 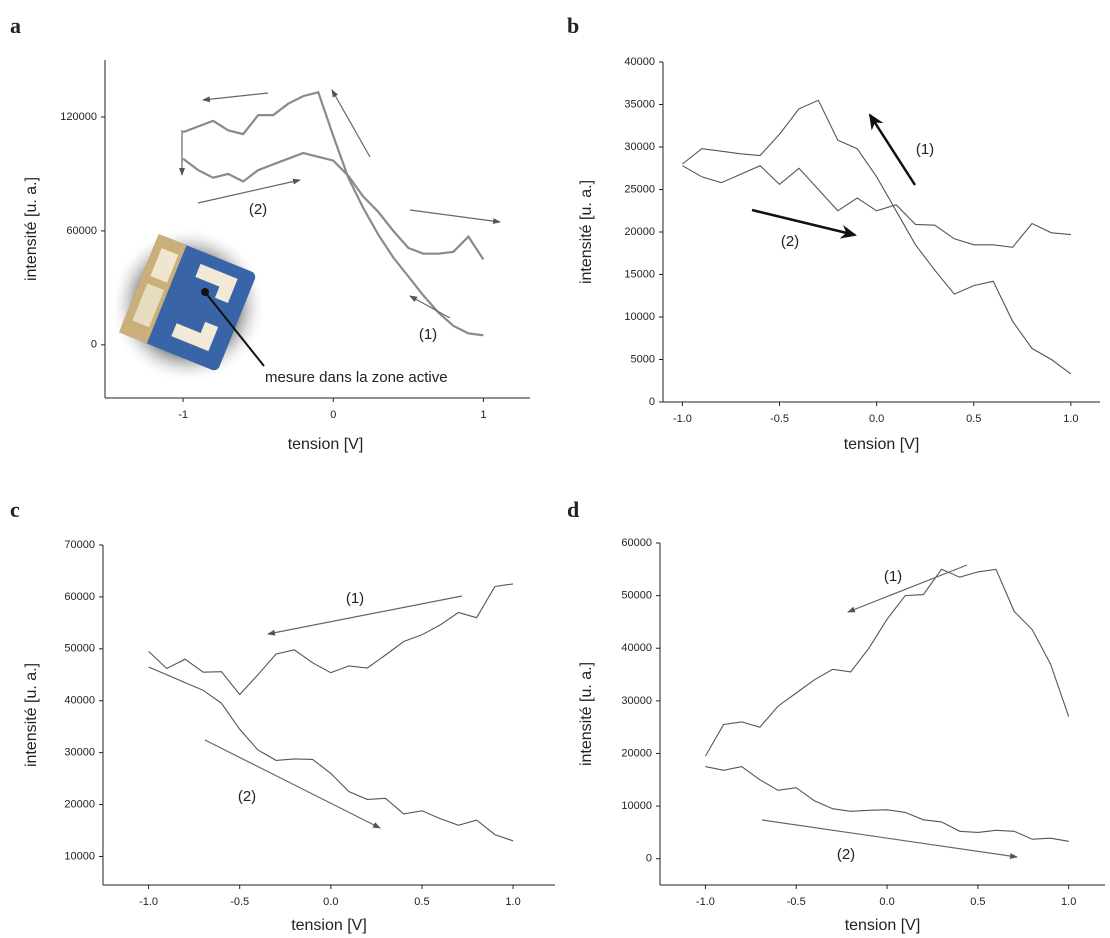 What do you see at coordinates (15, 25) in the screenshot?
I see `panel-letter: a` at bounding box center [15, 25].